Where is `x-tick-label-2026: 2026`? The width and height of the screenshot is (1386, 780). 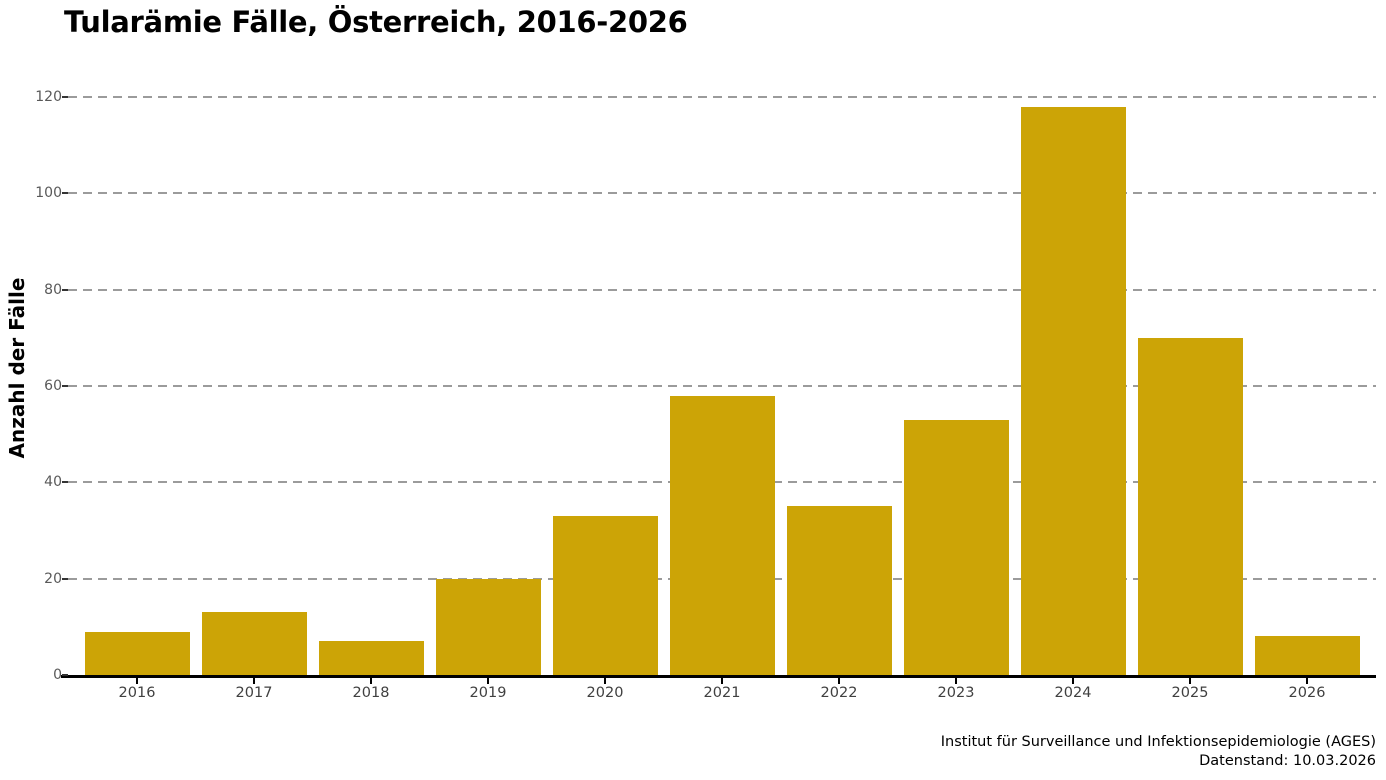 x-tick-label-2026: 2026 is located at coordinates (1307, 693).